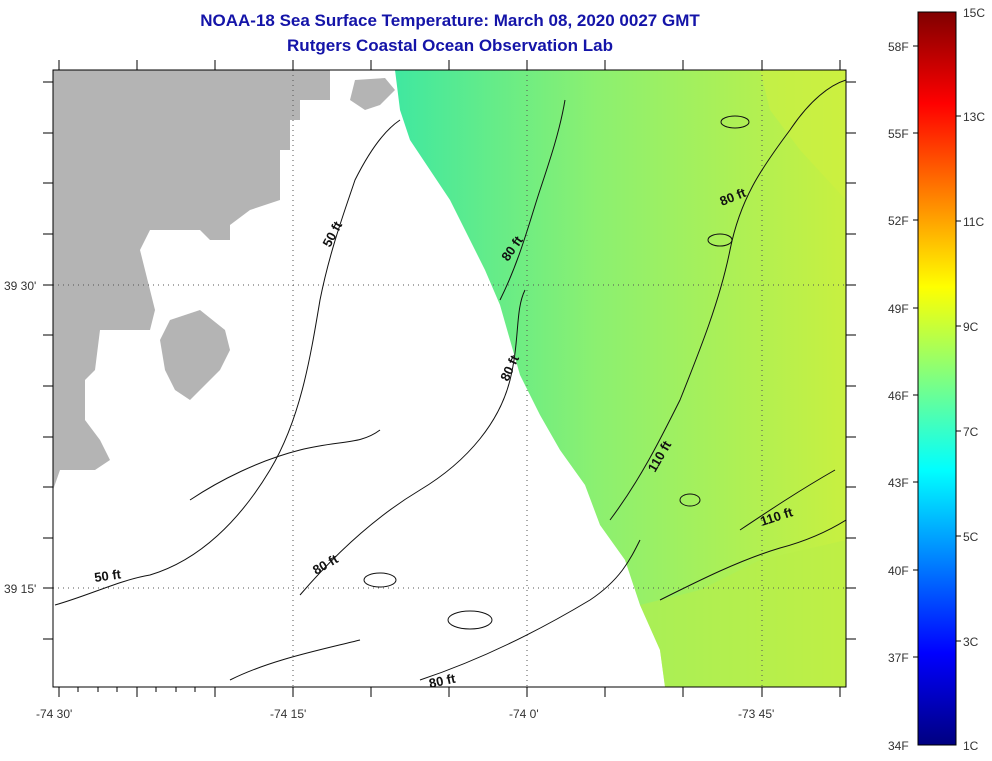 This screenshot has width=992, height=761. I want to click on cb-c-label: 3C, so click(971, 642).